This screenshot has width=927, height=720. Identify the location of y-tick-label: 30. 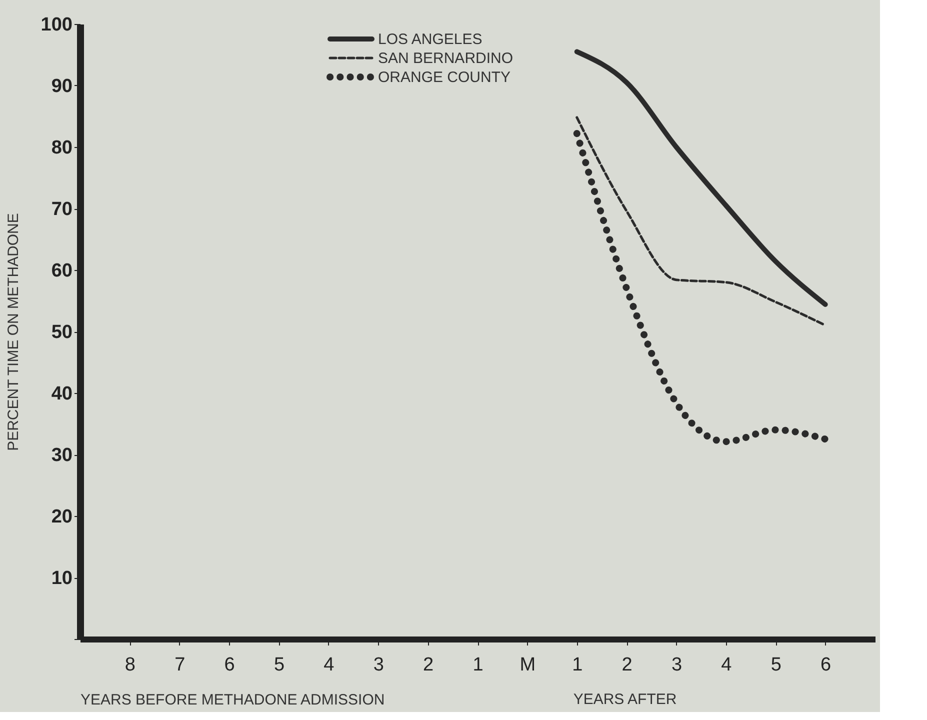
(61, 455).